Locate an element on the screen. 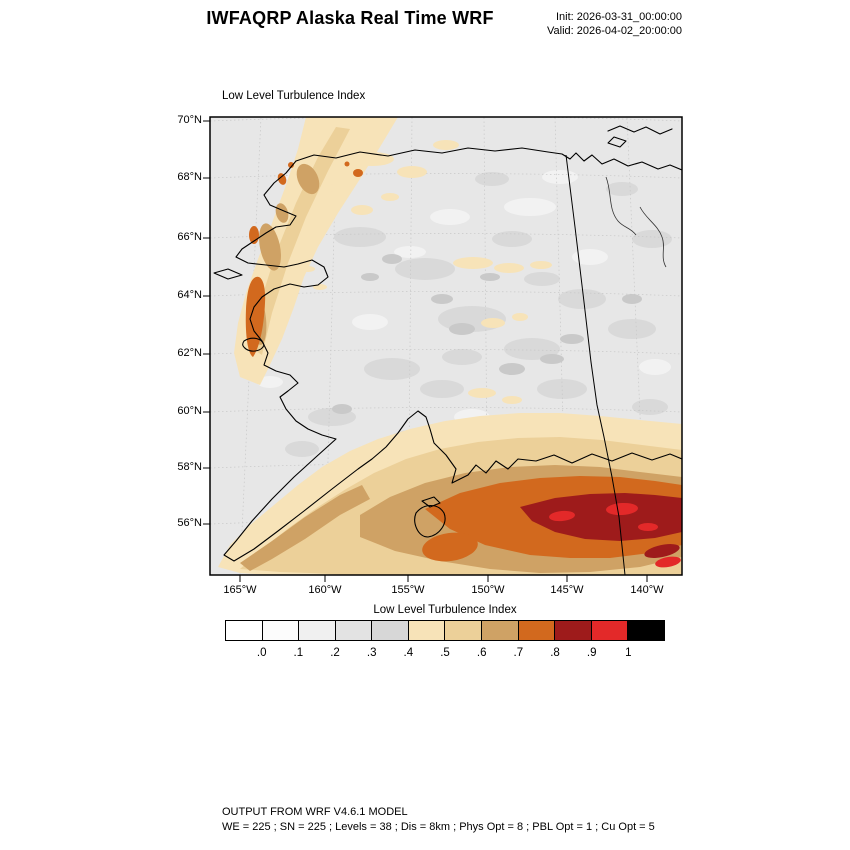 The image size is (850, 850). lat-label-58n: 58°N is located at coordinates (189, 467).